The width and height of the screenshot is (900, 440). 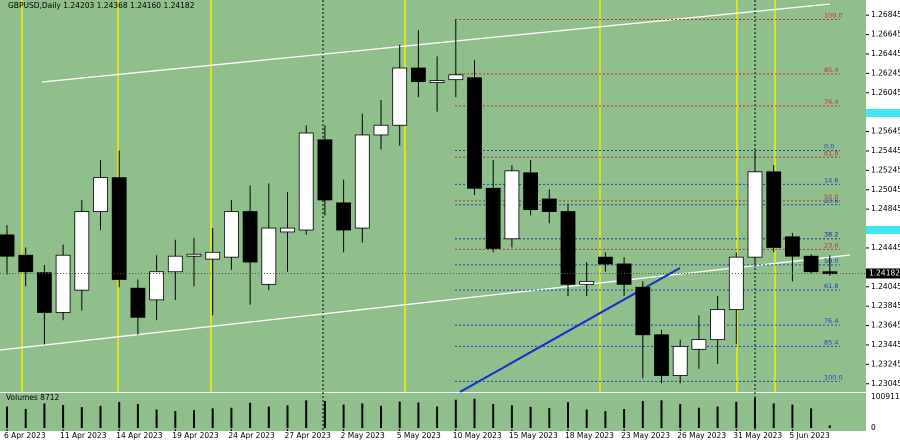 What do you see at coordinates (139, 435) in the screenshot?
I see `x-tick-label: 14 Apr 2023` at bounding box center [139, 435].